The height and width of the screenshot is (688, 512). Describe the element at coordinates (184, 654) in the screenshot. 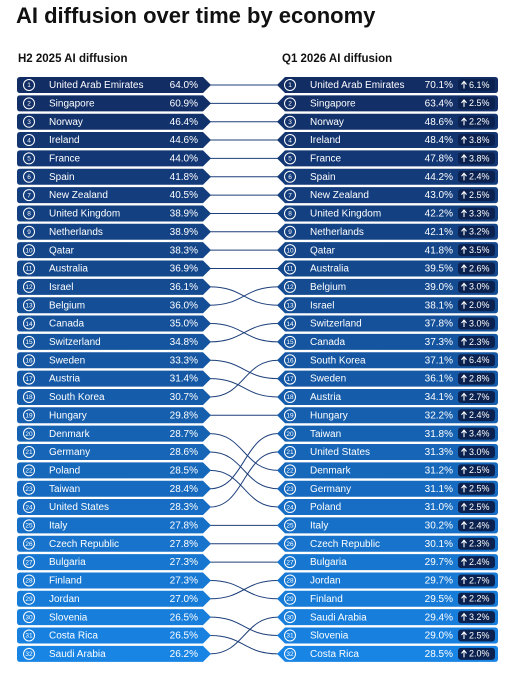

I see `value: 26.2%` at that location.